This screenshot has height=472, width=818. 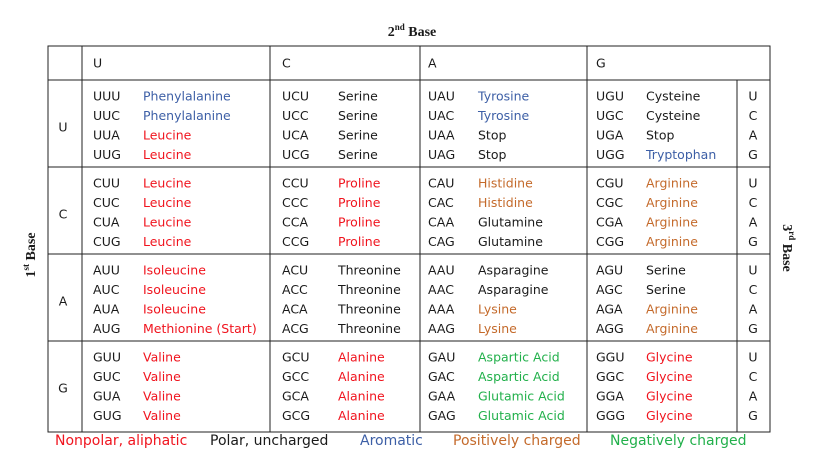 What do you see at coordinates (106, 135) in the screenshot?
I see `codon: UUA` at bounding box center [106, 135].